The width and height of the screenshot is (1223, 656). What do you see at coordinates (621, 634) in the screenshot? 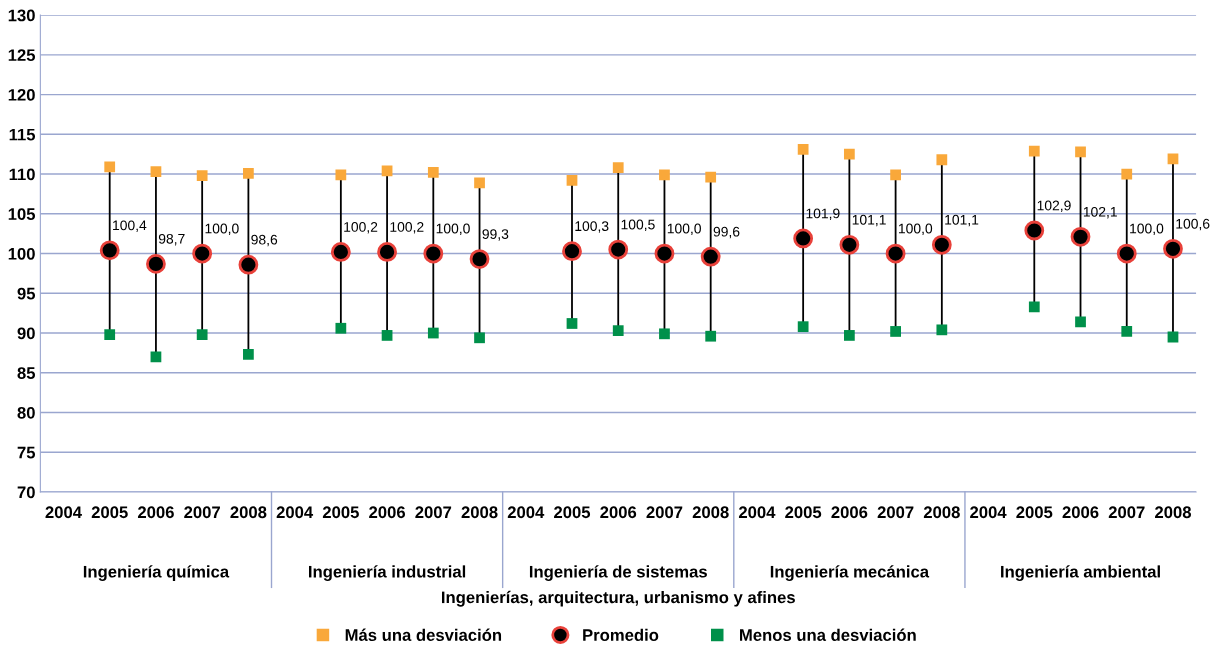
I see `legend-label: Promedio` at bounding box center [621, 634].